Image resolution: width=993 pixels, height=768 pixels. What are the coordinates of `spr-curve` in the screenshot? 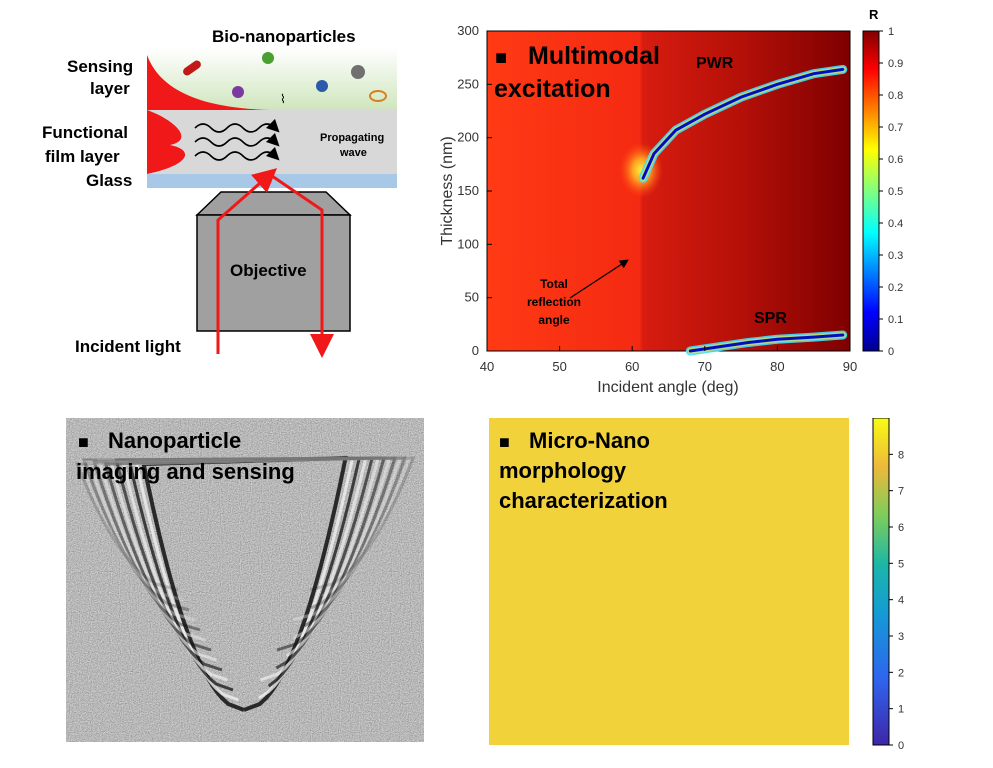 It's located at (766, 343).